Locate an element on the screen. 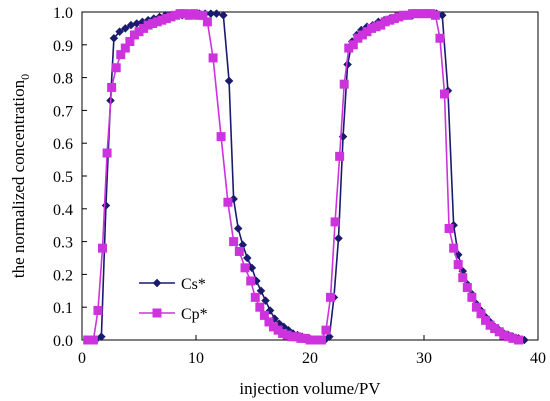  y-tick-label: 0.4 is located at coordinates (63, 210).